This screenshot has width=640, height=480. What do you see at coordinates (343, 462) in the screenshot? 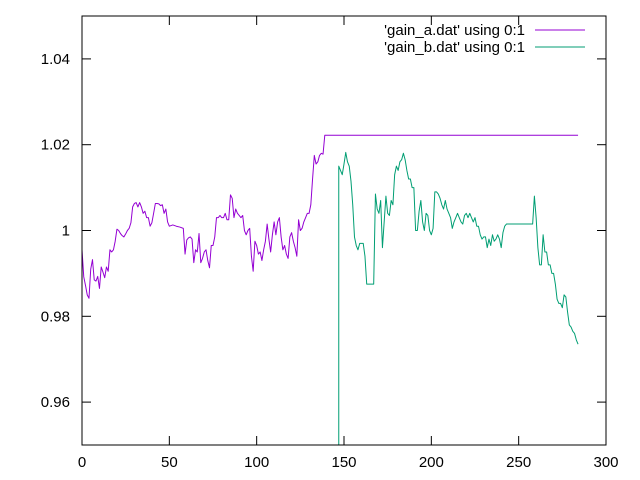
I see `x-tick-label: 150` at bounding box center [343, 462].